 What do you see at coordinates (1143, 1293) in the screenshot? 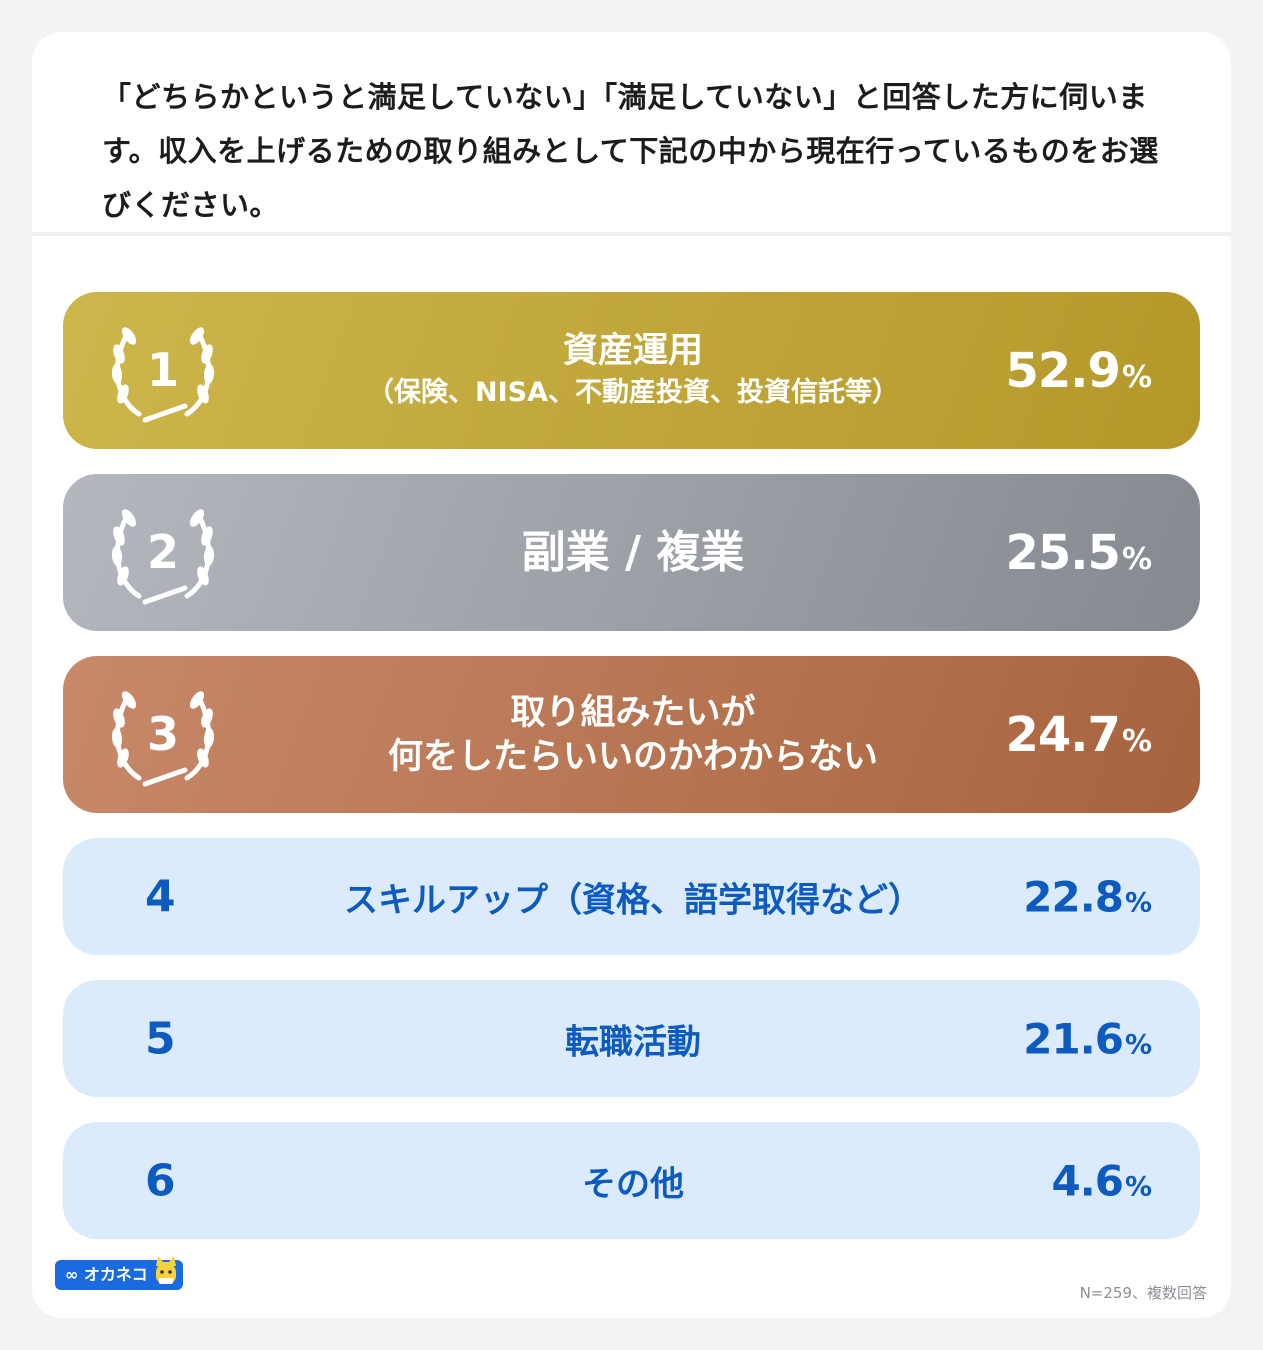
I see `sample-size-note: N=259、複数回答` at bounding box center [1143, 1293].